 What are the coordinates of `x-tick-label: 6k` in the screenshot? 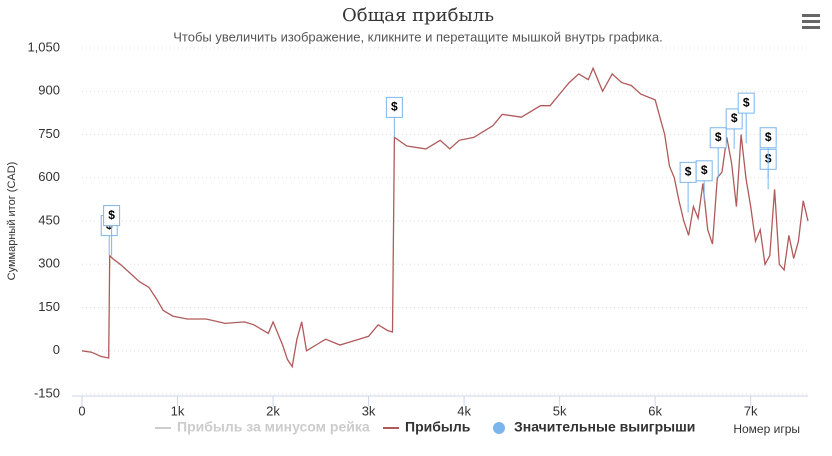 It's located at (655, 410).